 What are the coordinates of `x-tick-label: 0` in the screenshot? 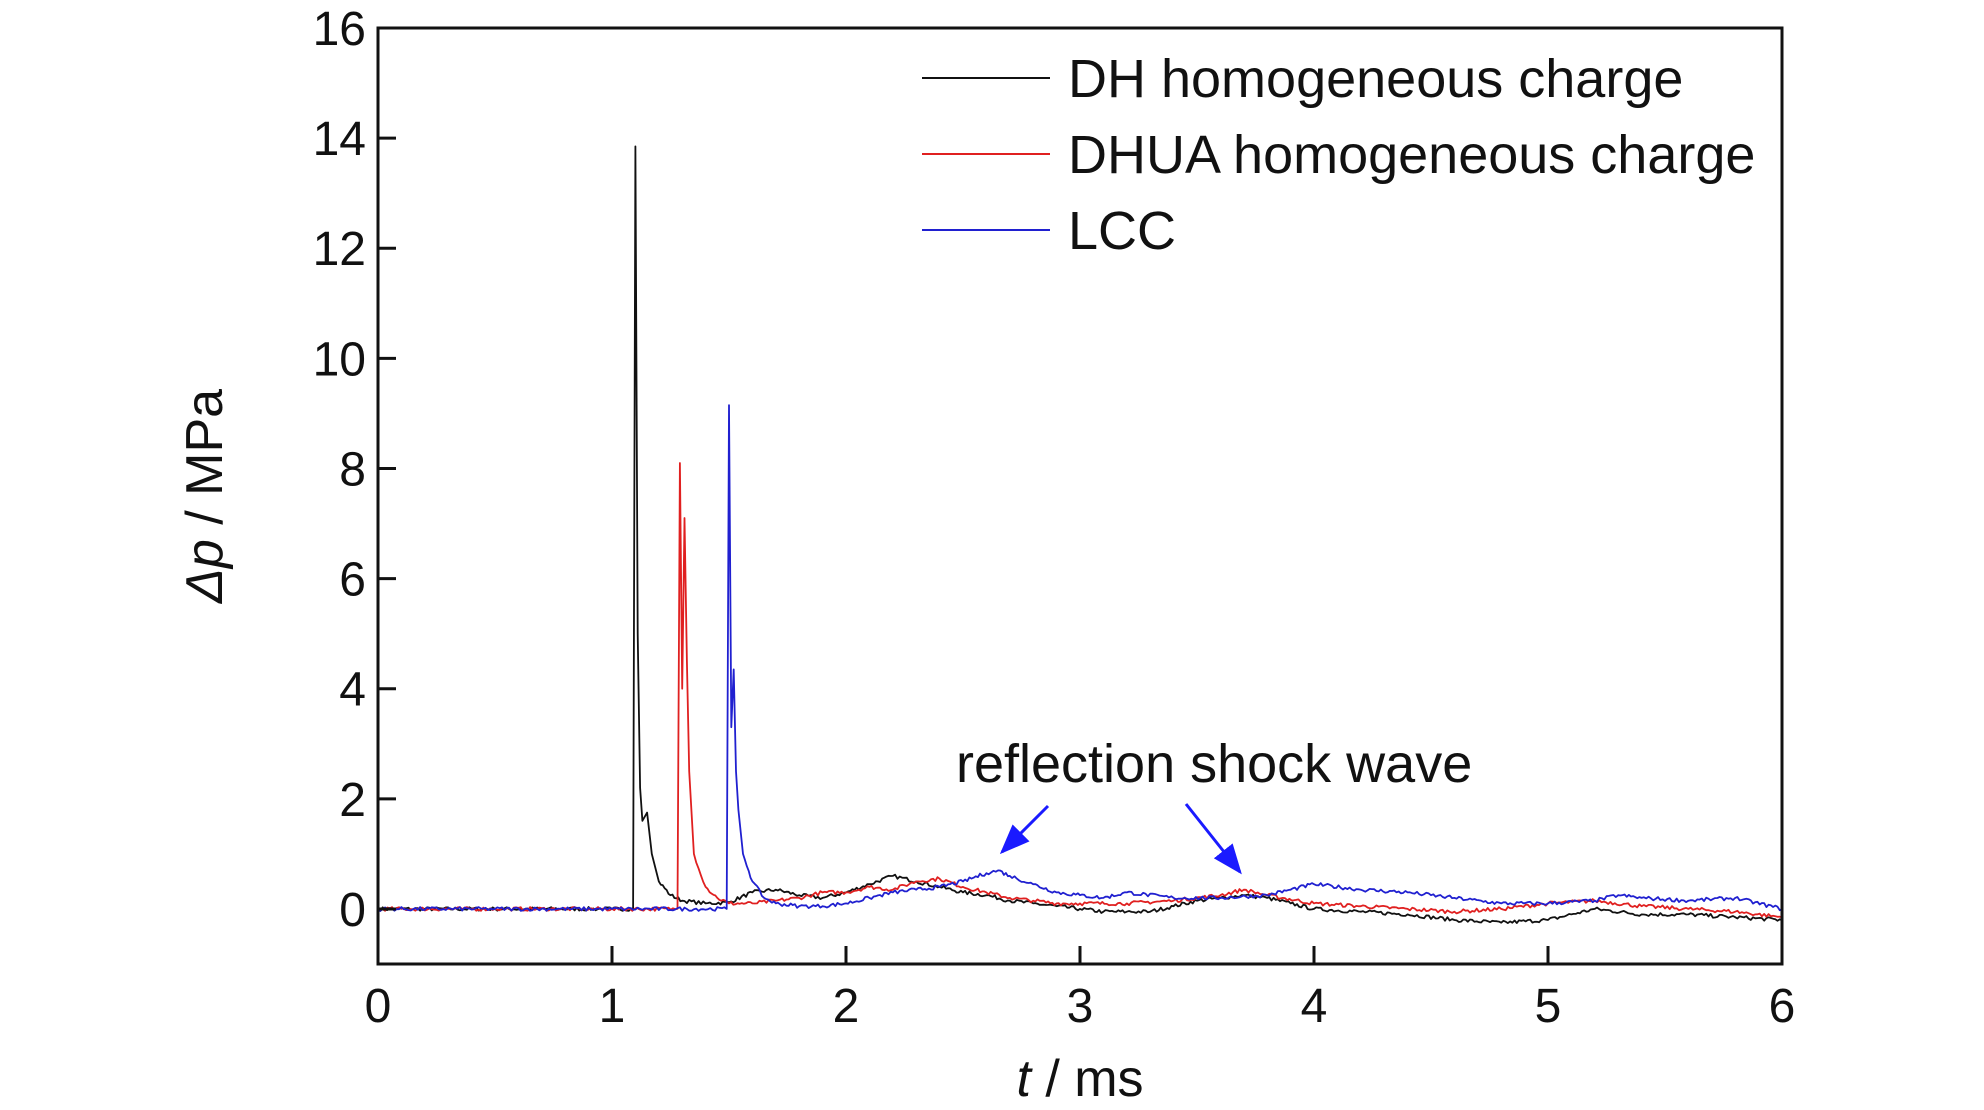 It's located at (378, 1006).